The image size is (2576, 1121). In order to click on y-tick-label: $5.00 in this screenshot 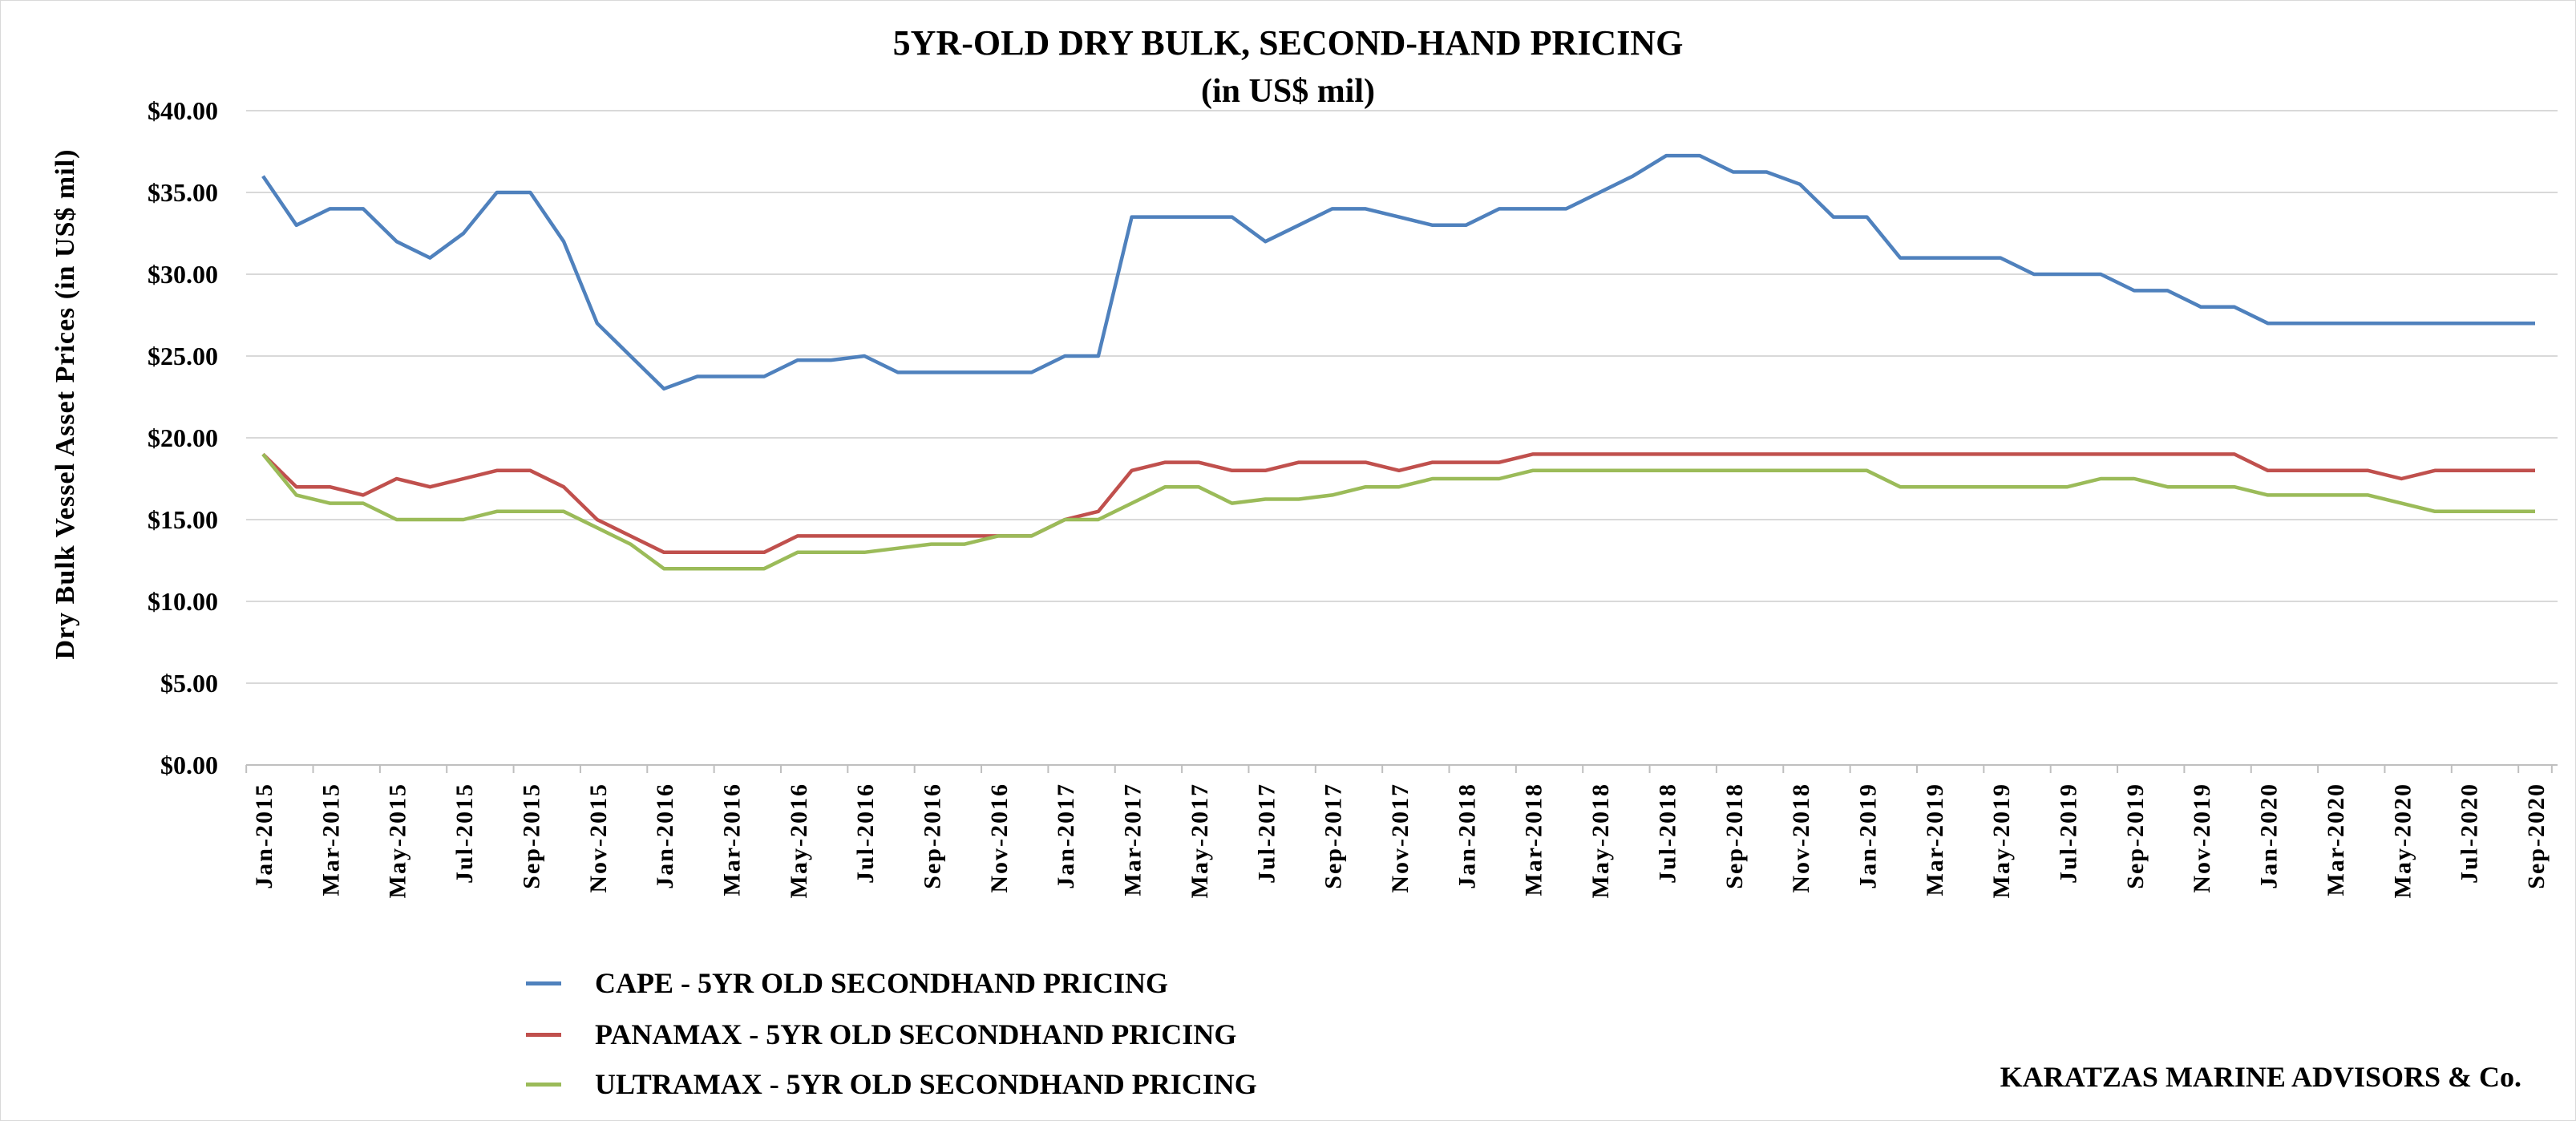, I will do `click(189, 683)`.